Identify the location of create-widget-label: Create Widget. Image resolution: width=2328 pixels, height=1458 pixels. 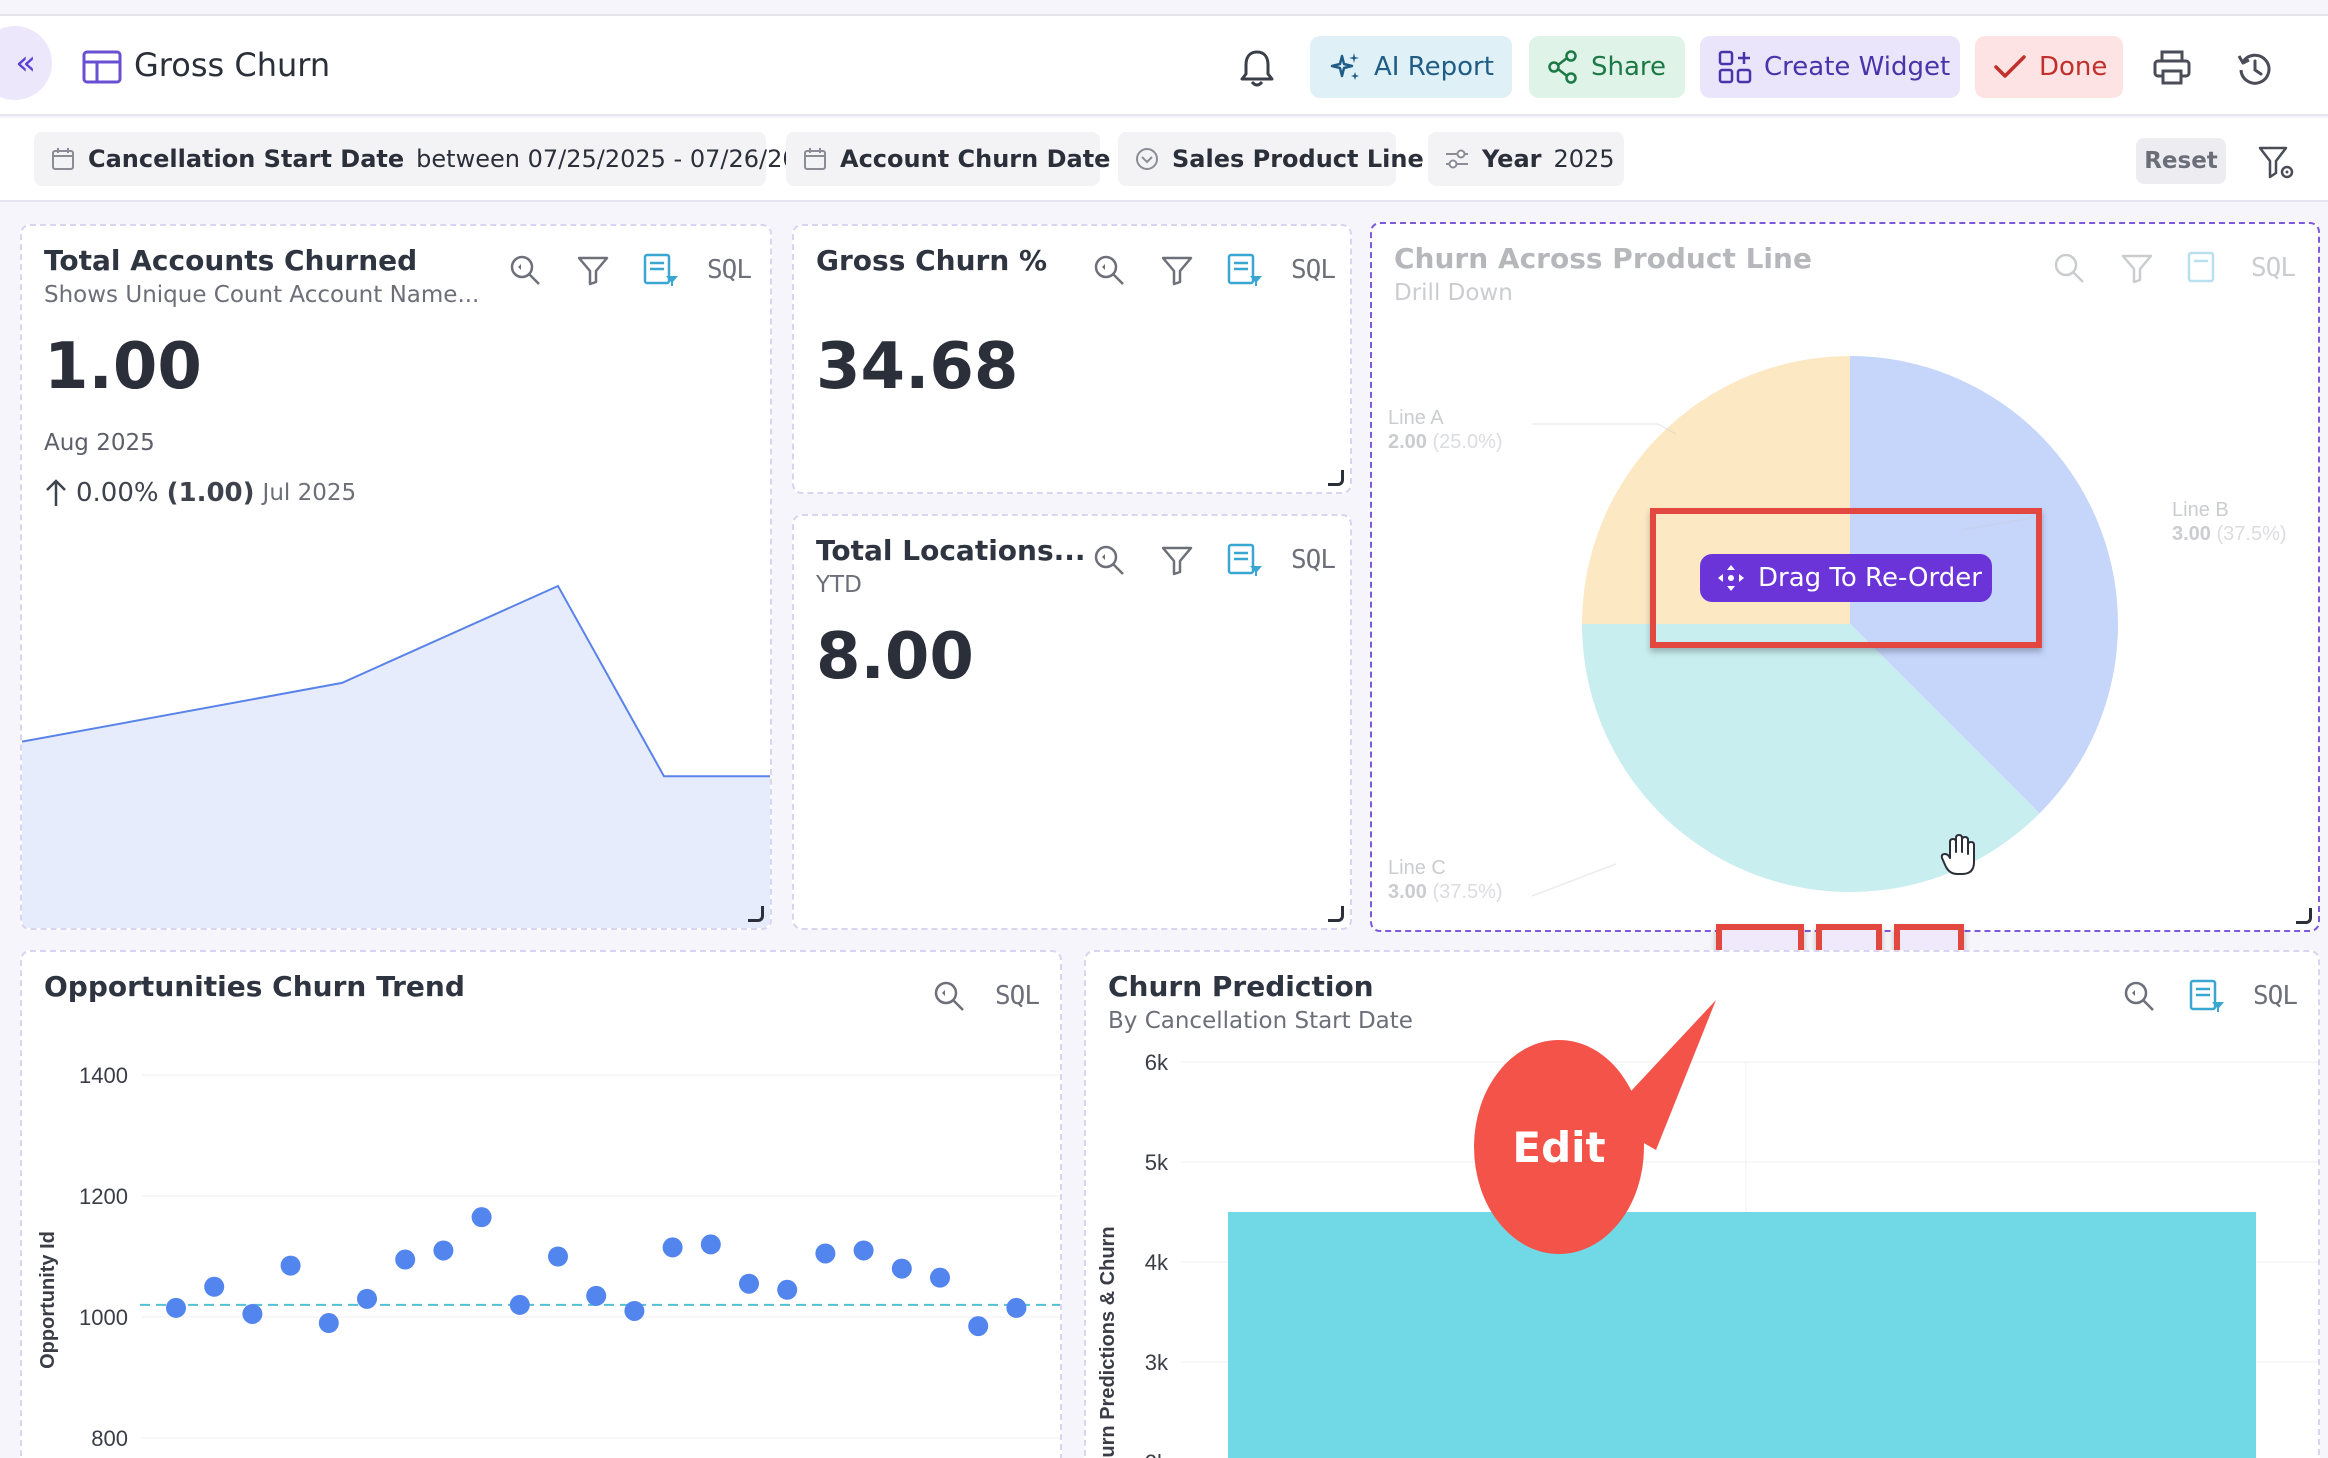
(1857, 67).